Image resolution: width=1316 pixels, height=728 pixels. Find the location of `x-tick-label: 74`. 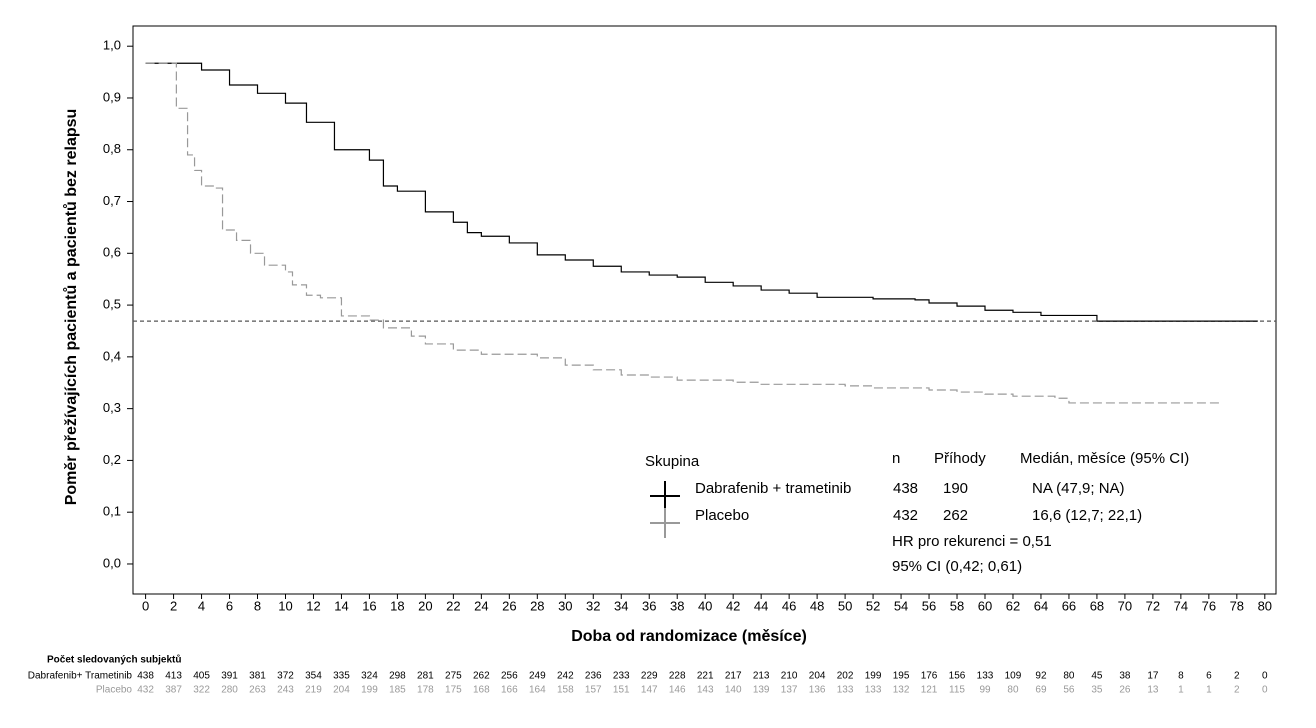

x-tick-label: 74 is located at coordinates (1181, 605).